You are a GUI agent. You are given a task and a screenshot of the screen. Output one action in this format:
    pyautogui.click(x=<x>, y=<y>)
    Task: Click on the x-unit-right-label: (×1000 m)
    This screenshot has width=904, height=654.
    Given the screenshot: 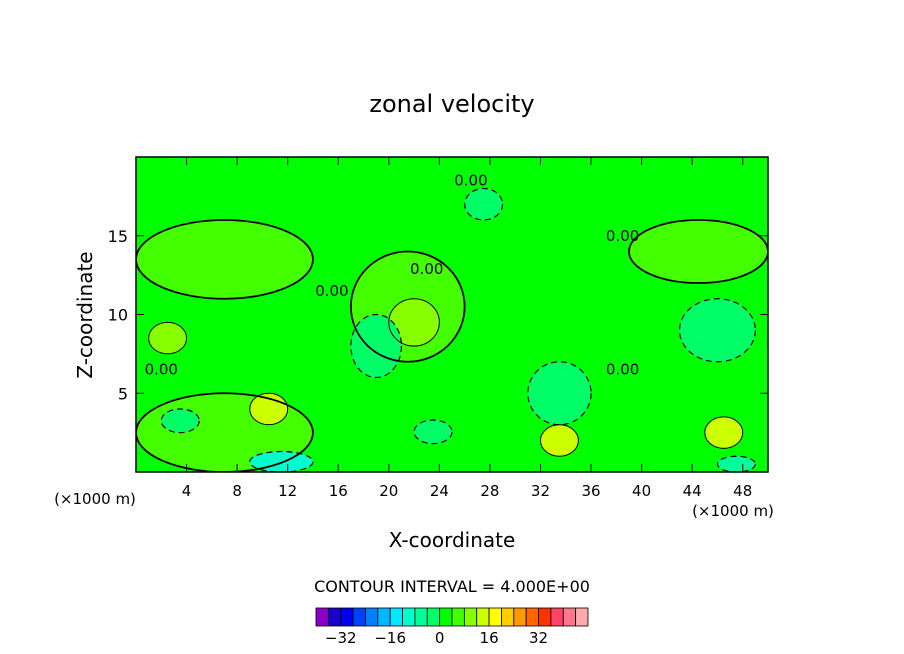 What is the action you would take?
    pyautogui.click(x=733, y=511)
    